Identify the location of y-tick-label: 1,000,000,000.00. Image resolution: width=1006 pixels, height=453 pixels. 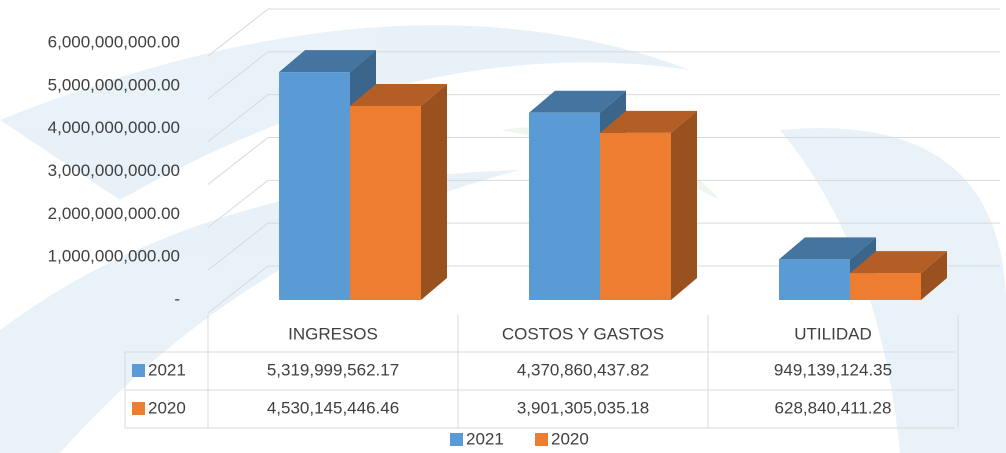
(114, 256).